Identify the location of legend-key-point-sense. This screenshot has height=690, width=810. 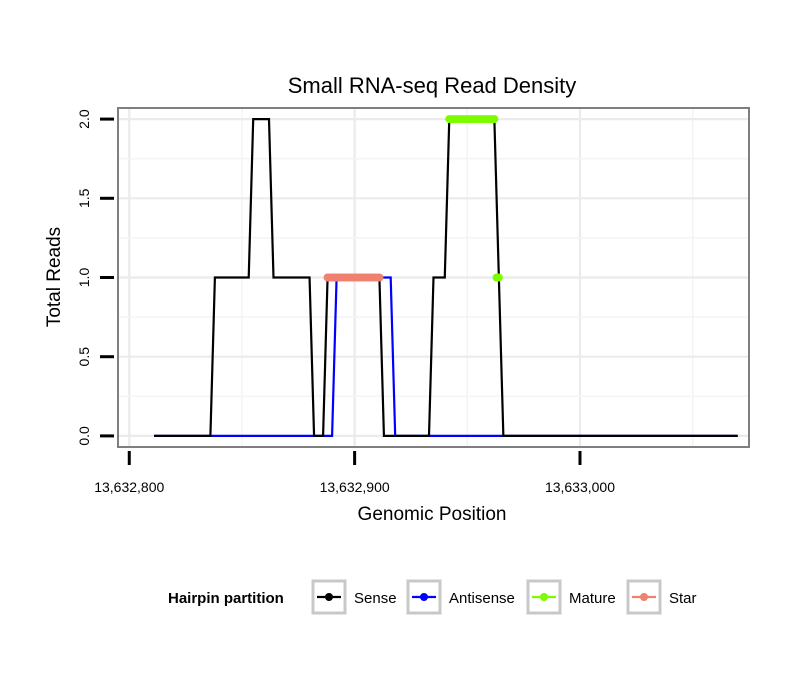
(329, 597).